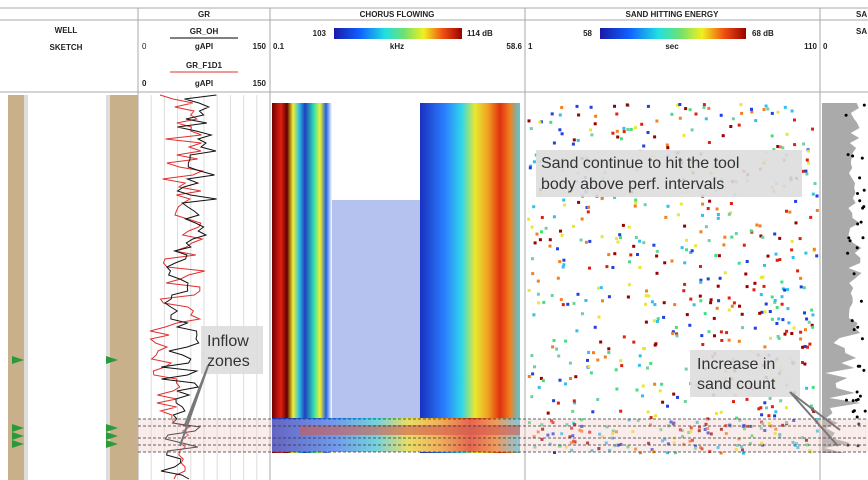  Describe the element at coordinates (66, 47) in the screenshot. I see `header-text: SKETCH` at that location.